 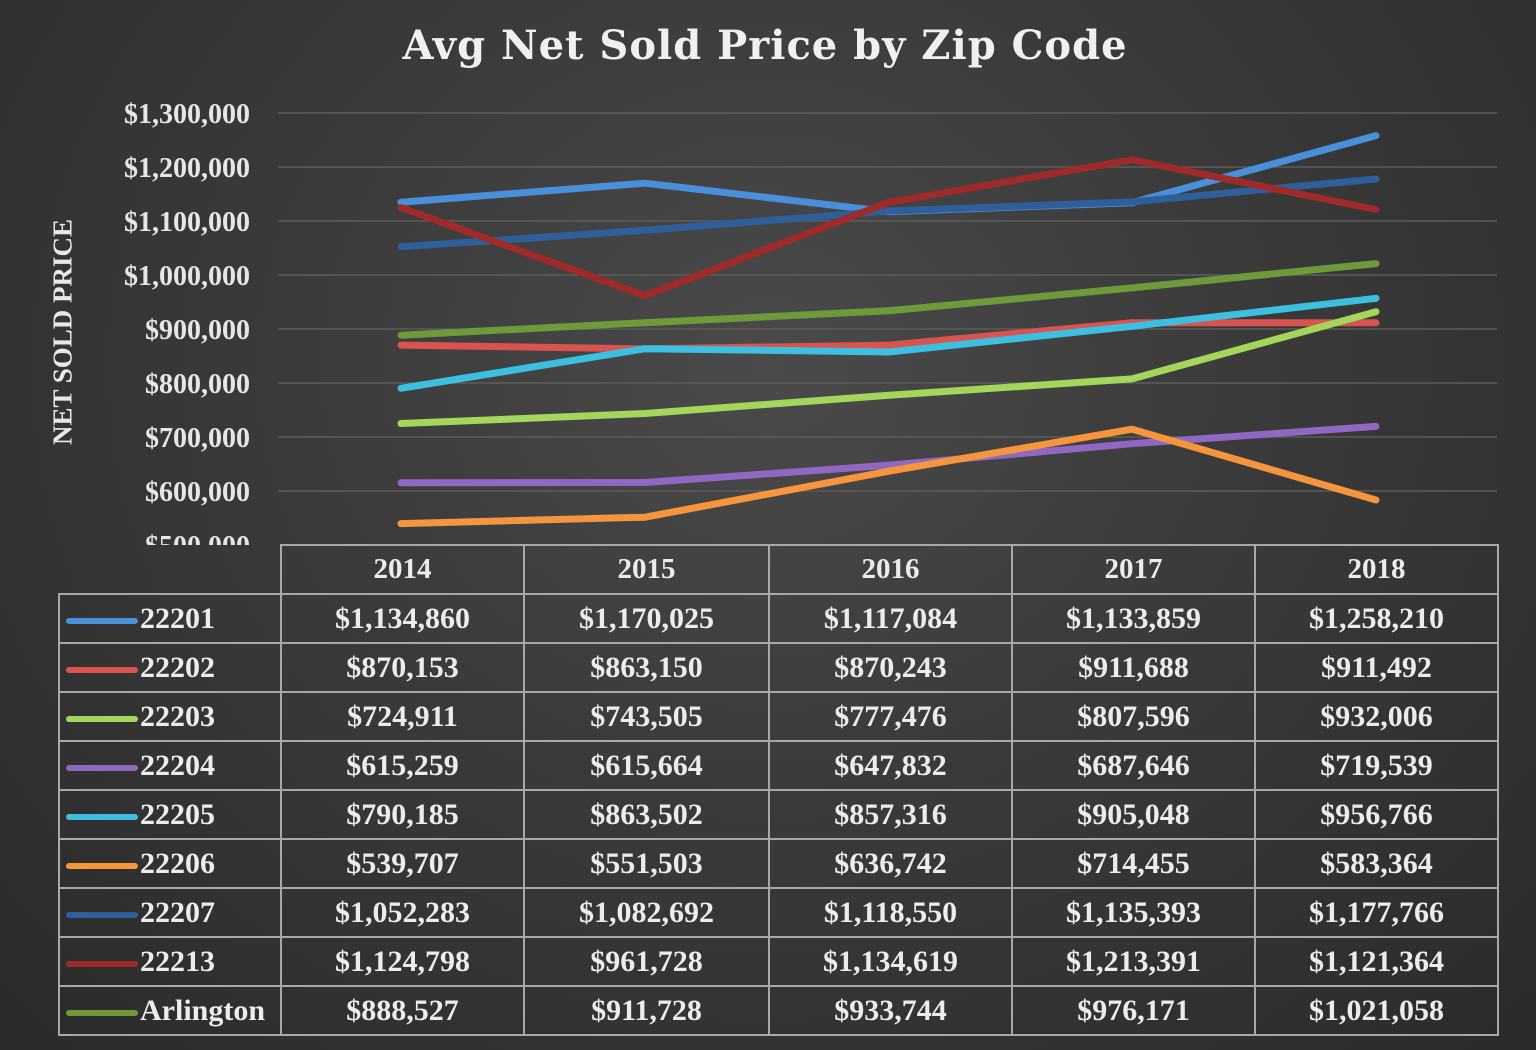 What do you see at coordinates (890, 912) in the screenshot?
I see `value-cell: $1,118,550` at bounding box center [890, 912].